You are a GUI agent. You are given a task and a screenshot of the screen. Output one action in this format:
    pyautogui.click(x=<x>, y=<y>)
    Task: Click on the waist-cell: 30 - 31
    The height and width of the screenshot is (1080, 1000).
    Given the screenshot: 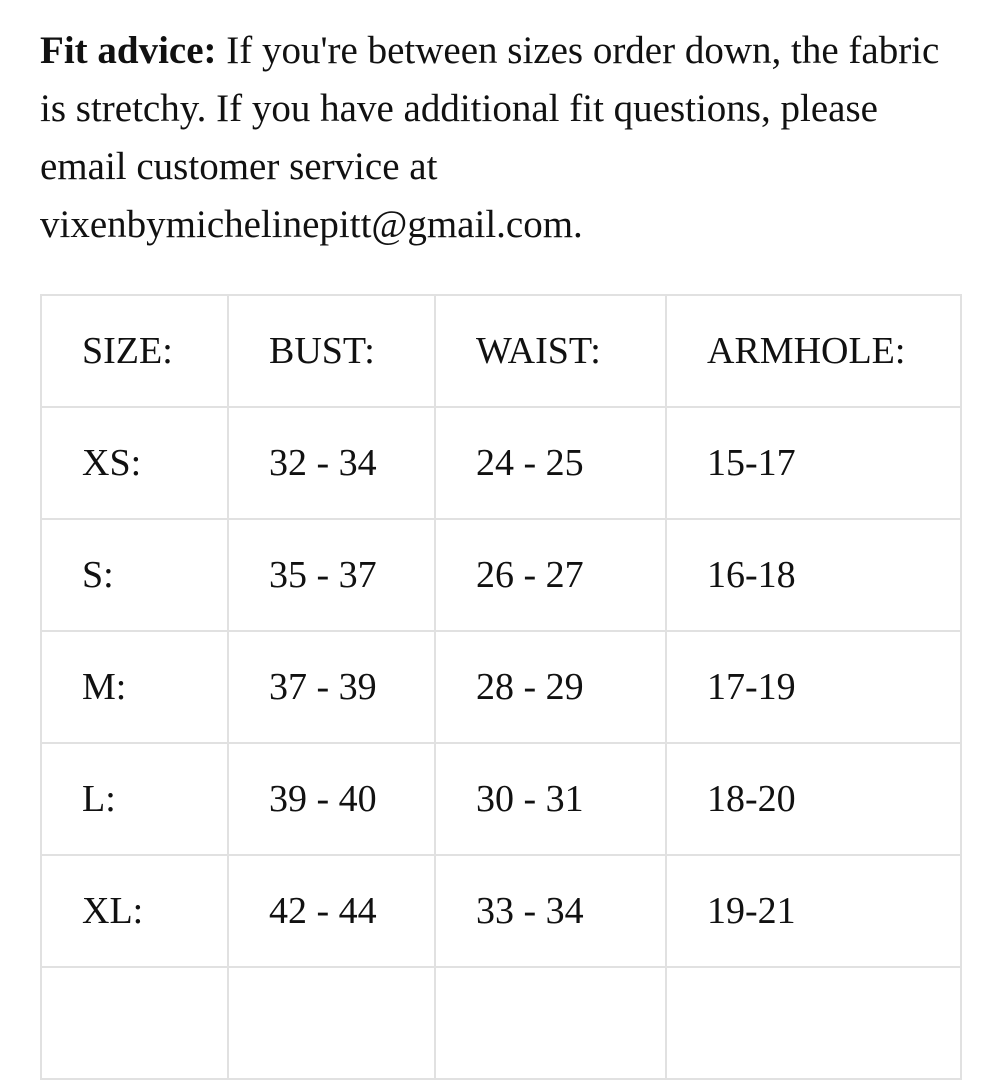 What is the action you would take?
    pyautogui.click(x=550, y=799)
    